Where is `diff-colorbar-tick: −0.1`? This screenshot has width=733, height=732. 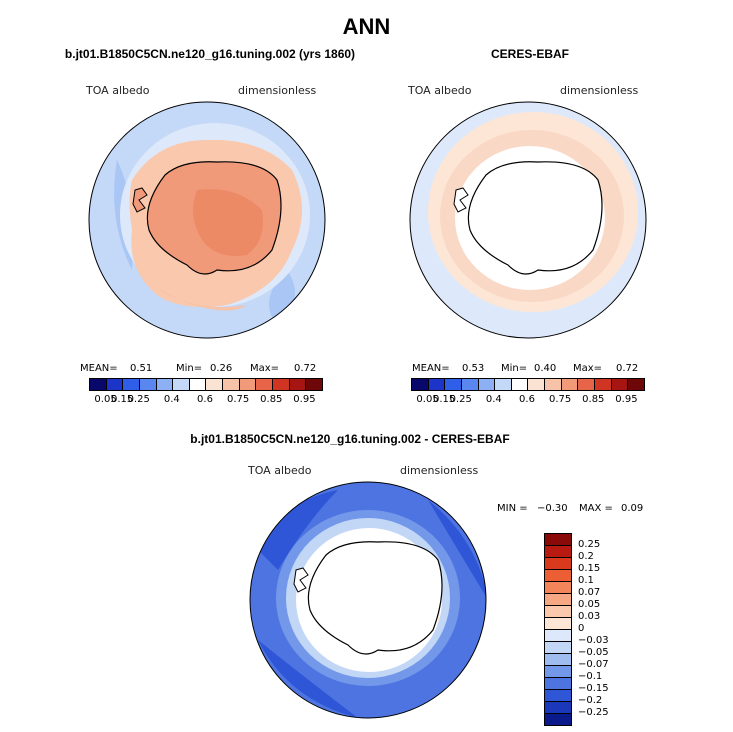 diff-colorbar-tick: −0.1 is located at coordinates (590, 676).